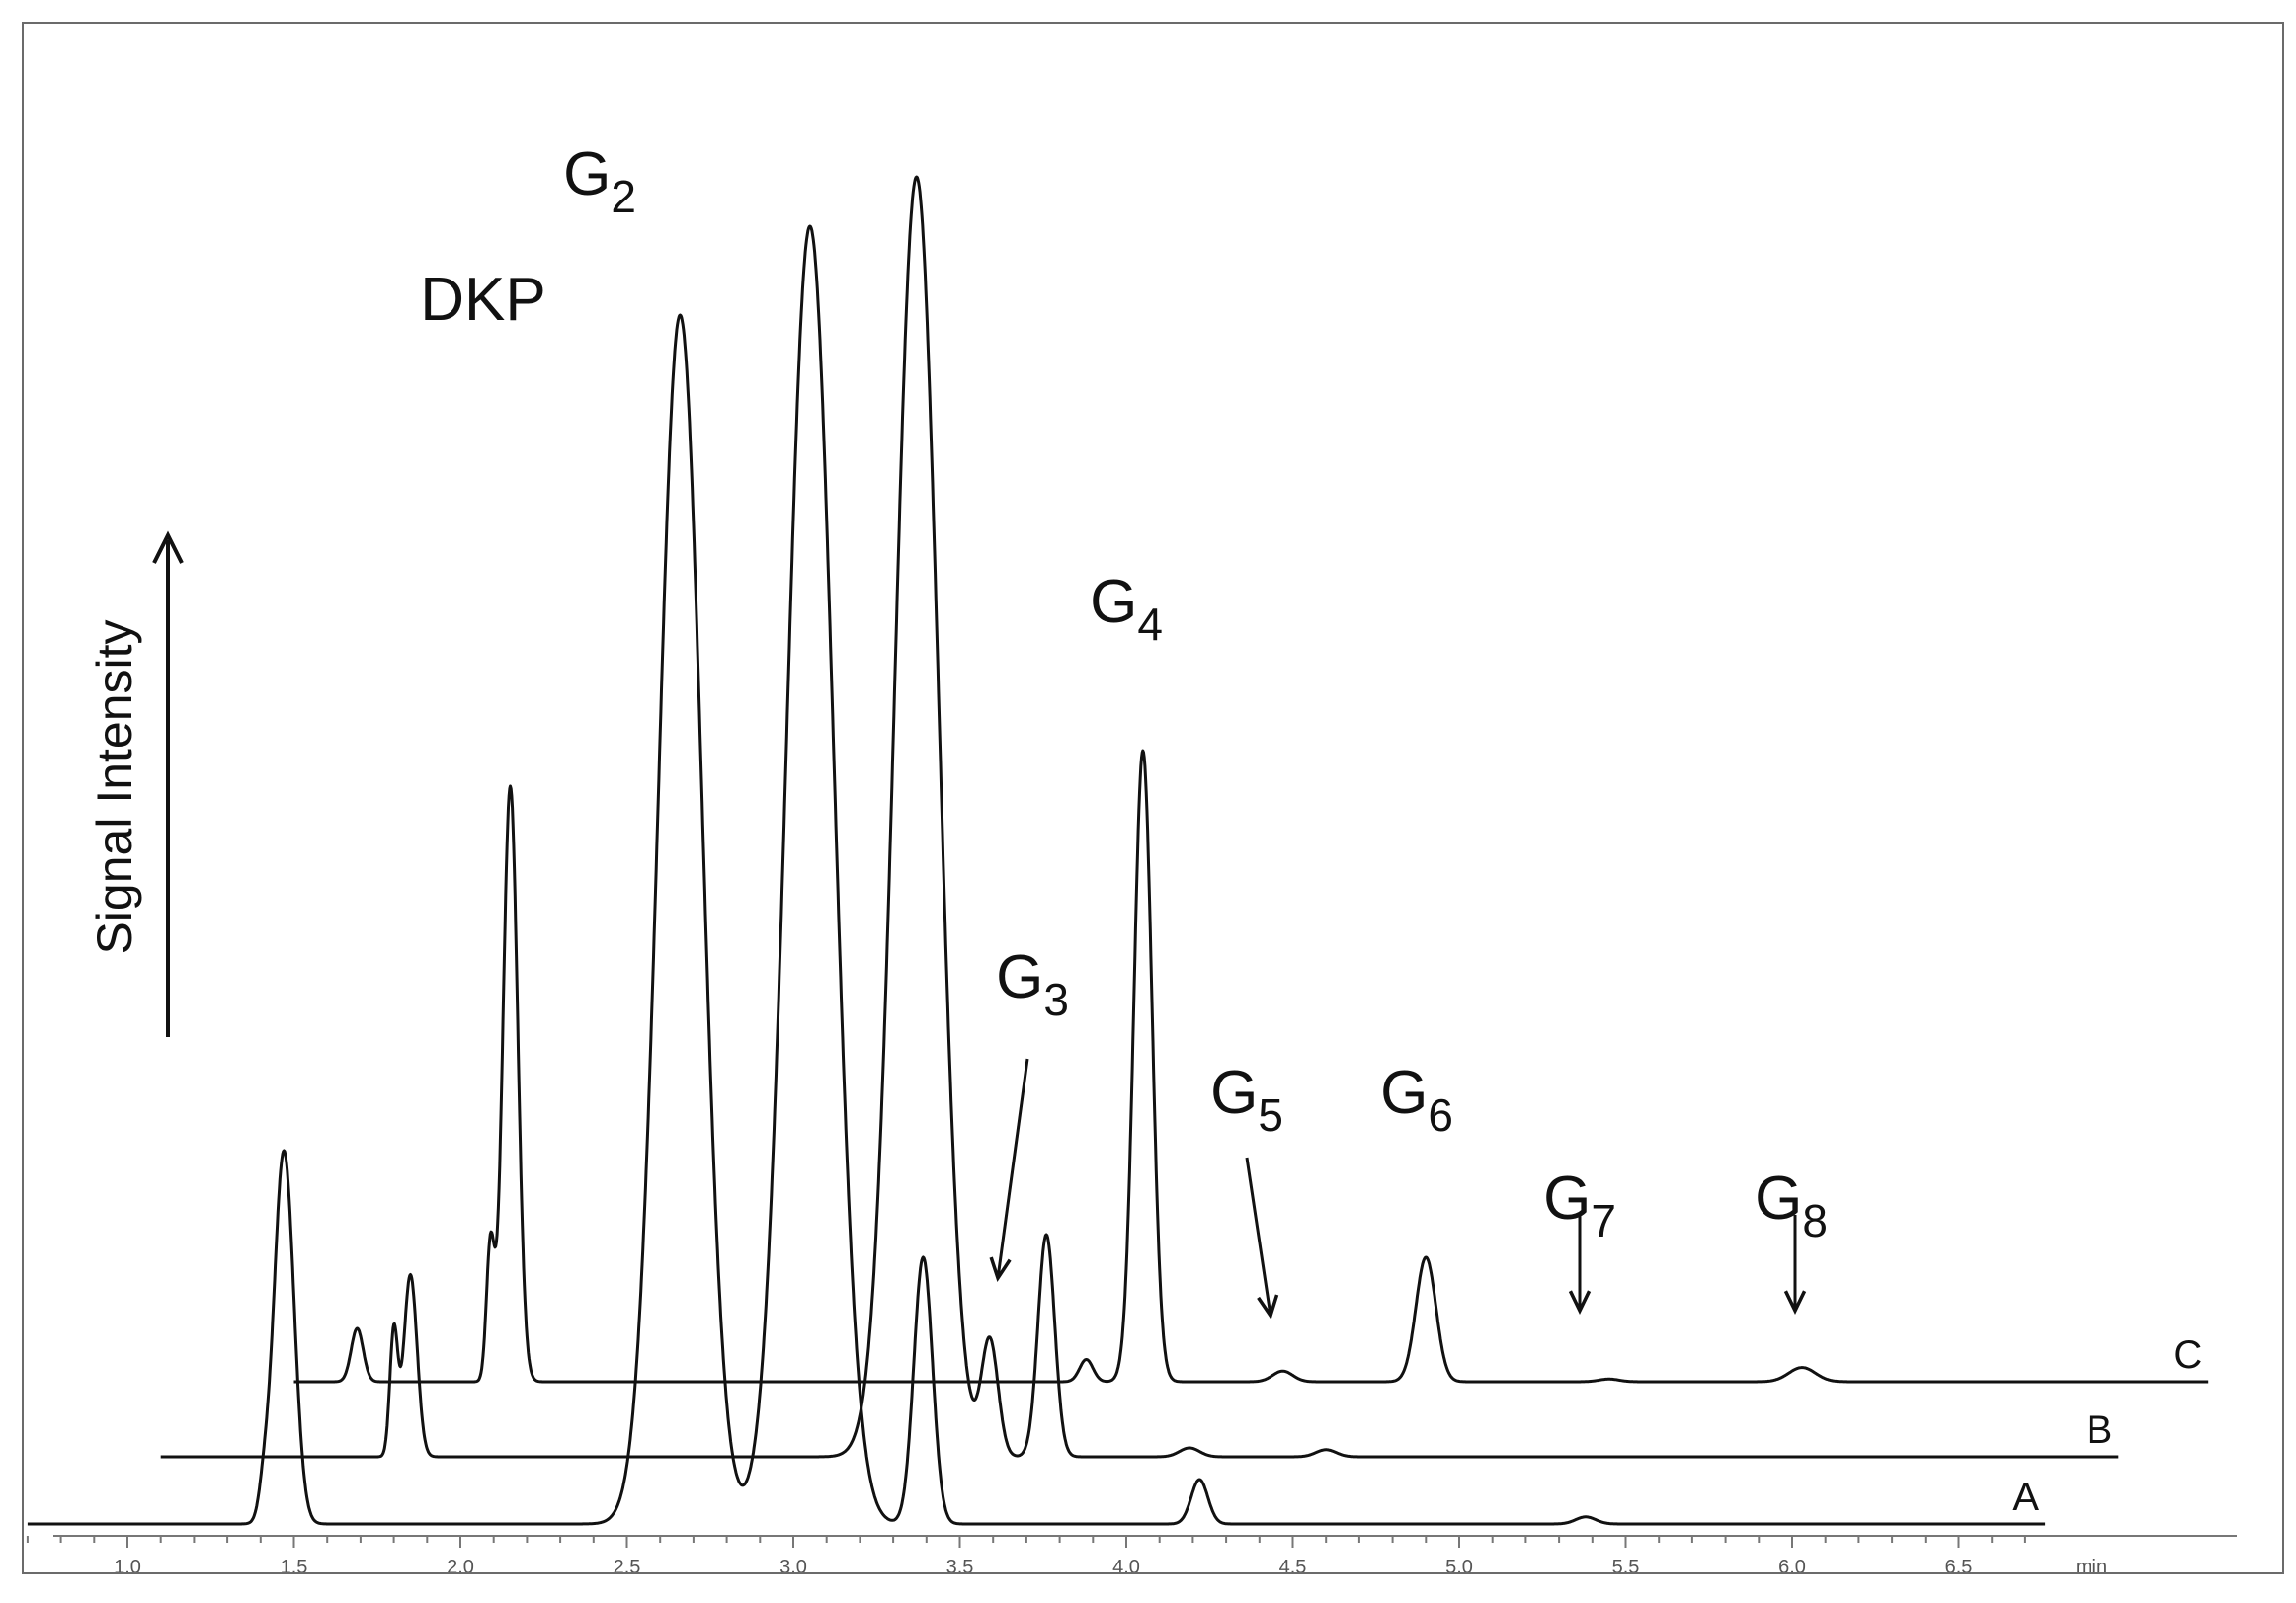  I want to click on x-tick-label: 2.0, so click(460, 1564).